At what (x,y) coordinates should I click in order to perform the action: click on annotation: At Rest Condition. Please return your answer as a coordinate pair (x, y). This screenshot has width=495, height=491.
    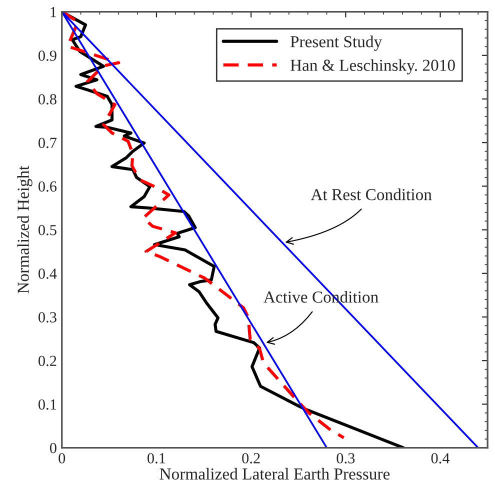
    Looking at the image, I should click on (371, 194).